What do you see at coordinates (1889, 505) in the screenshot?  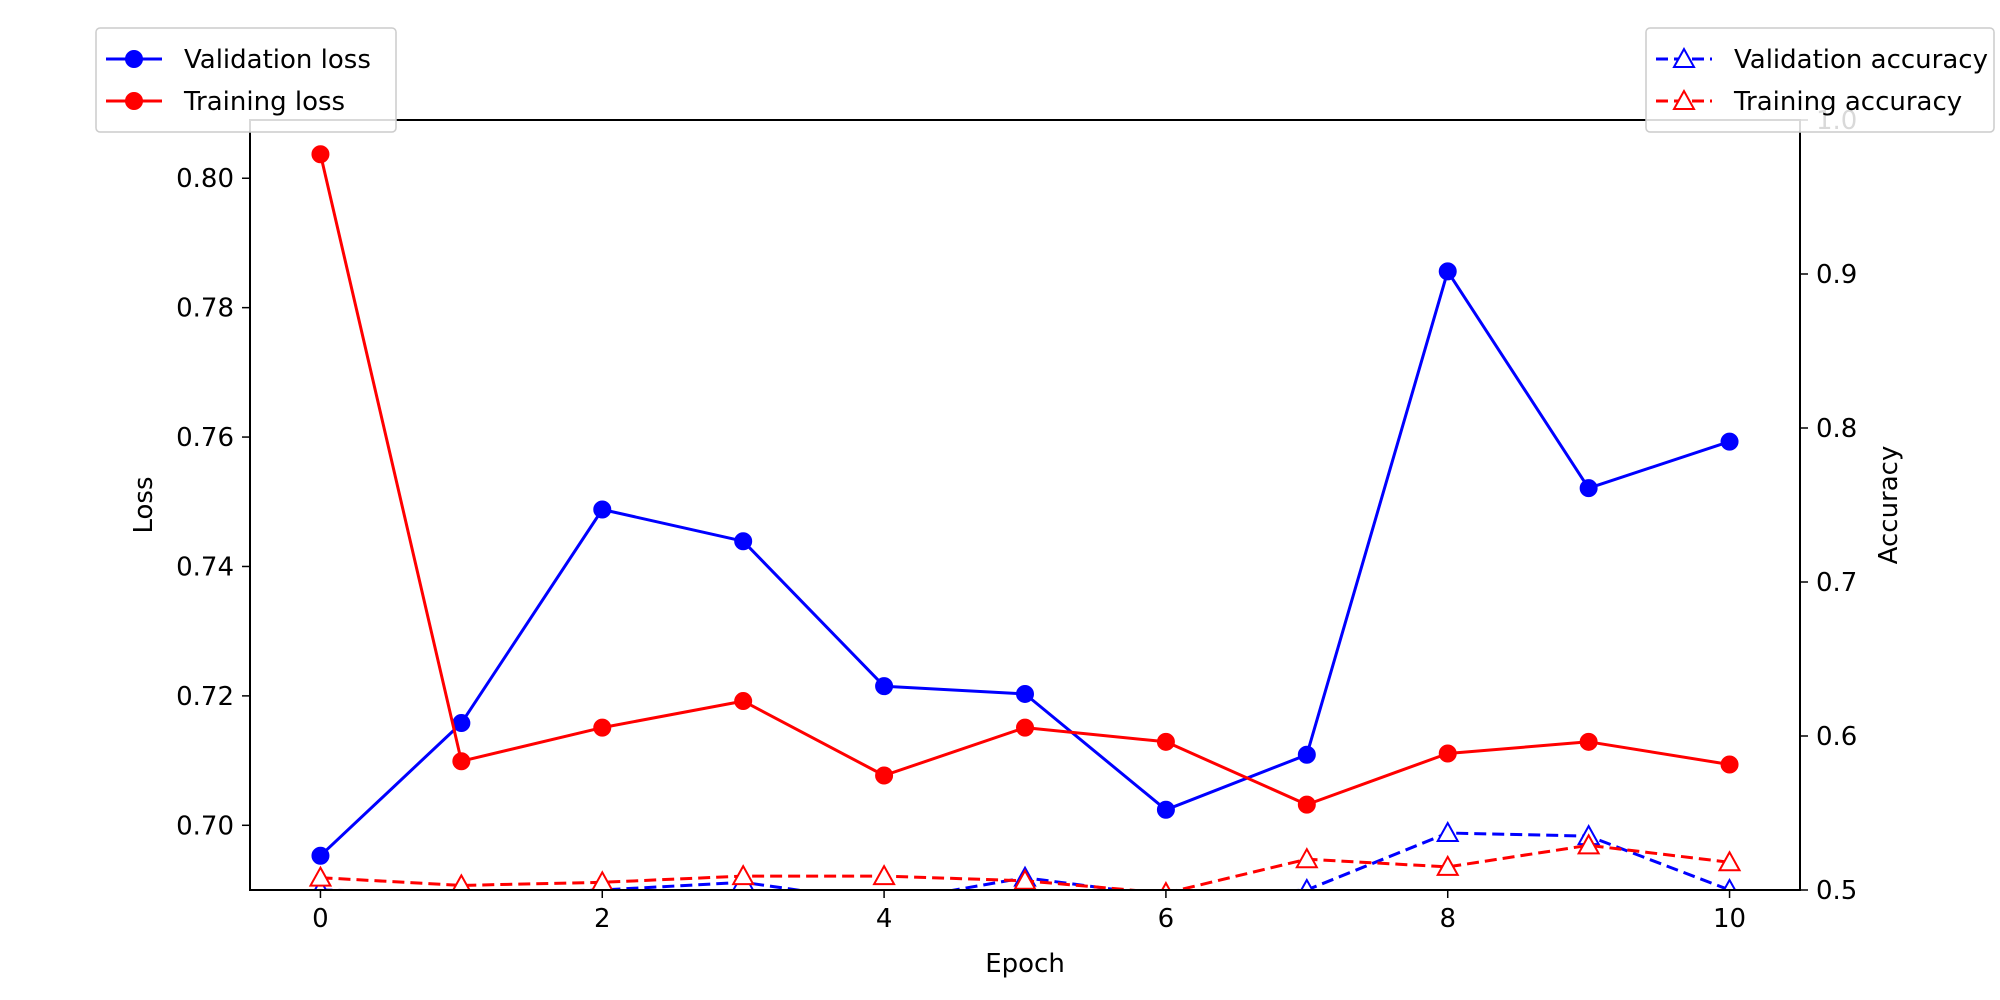 I see `y-right-axis-label: Accuracy` at bounding box center [1889, 505].